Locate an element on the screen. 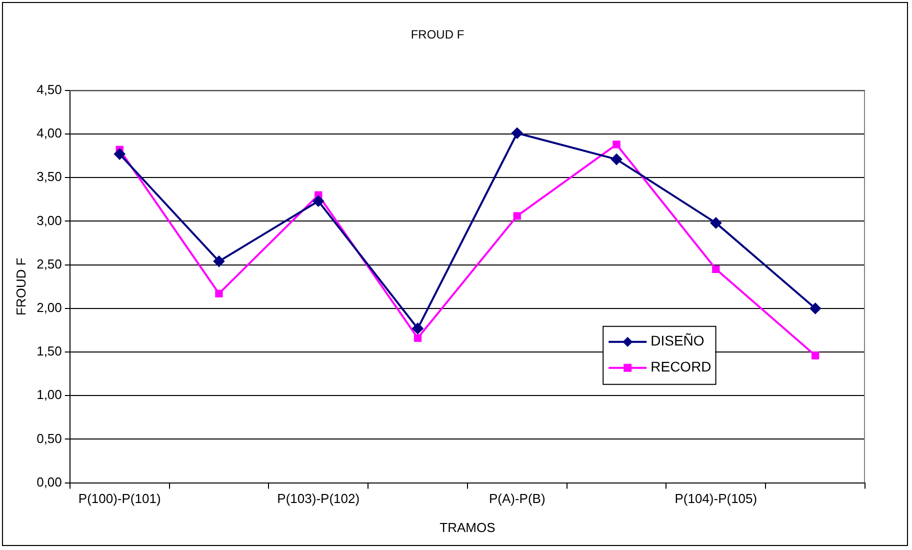  legend-label: DISEÑO is located at coordinates (677, 340).